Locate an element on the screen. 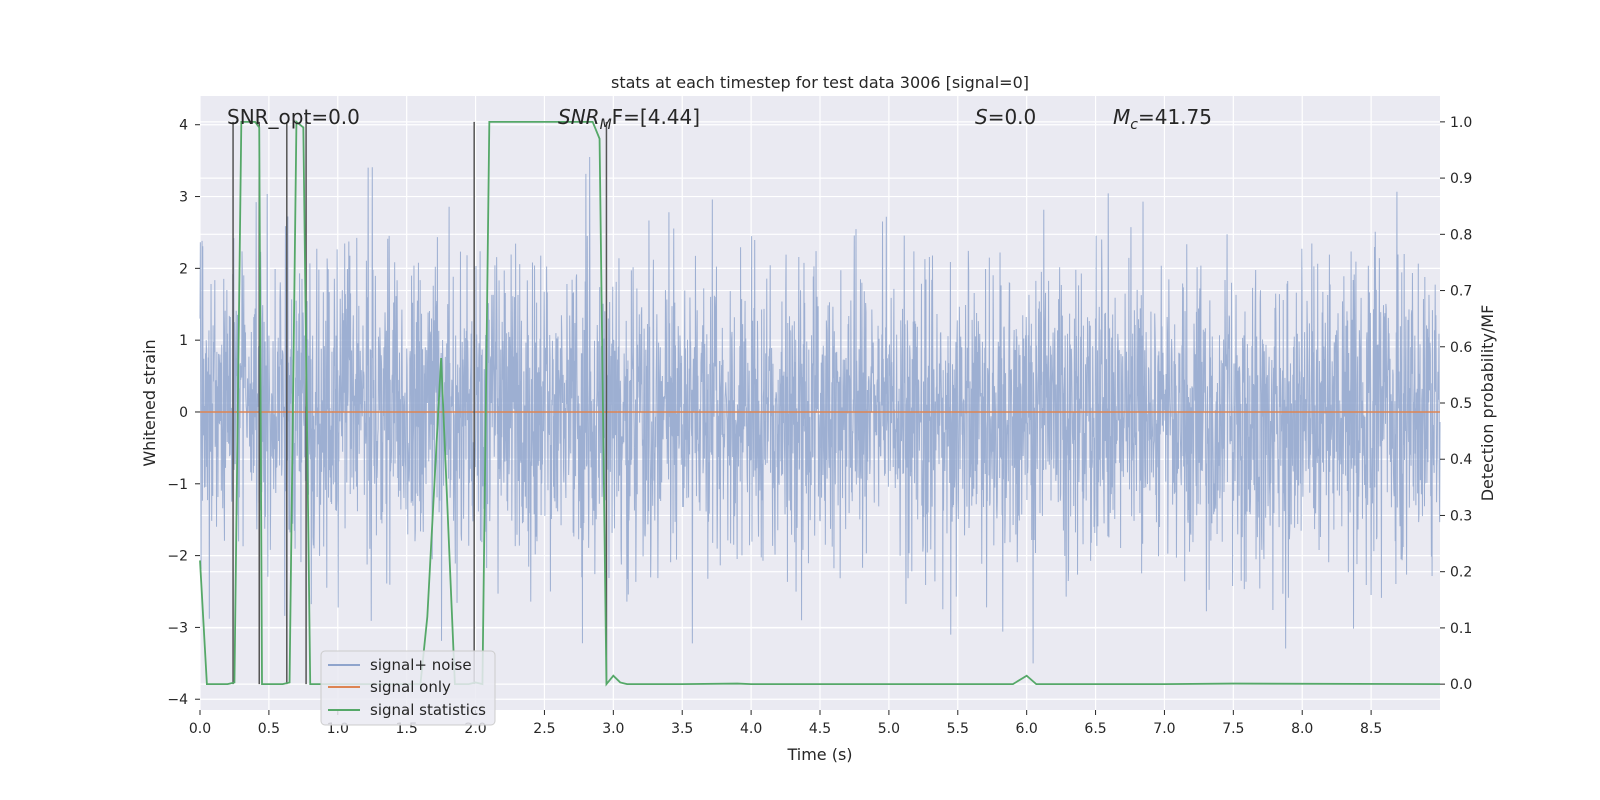 This screenshot has height=800, width=1600. y-tick-label: −4 is located at coordinates (177, 700).